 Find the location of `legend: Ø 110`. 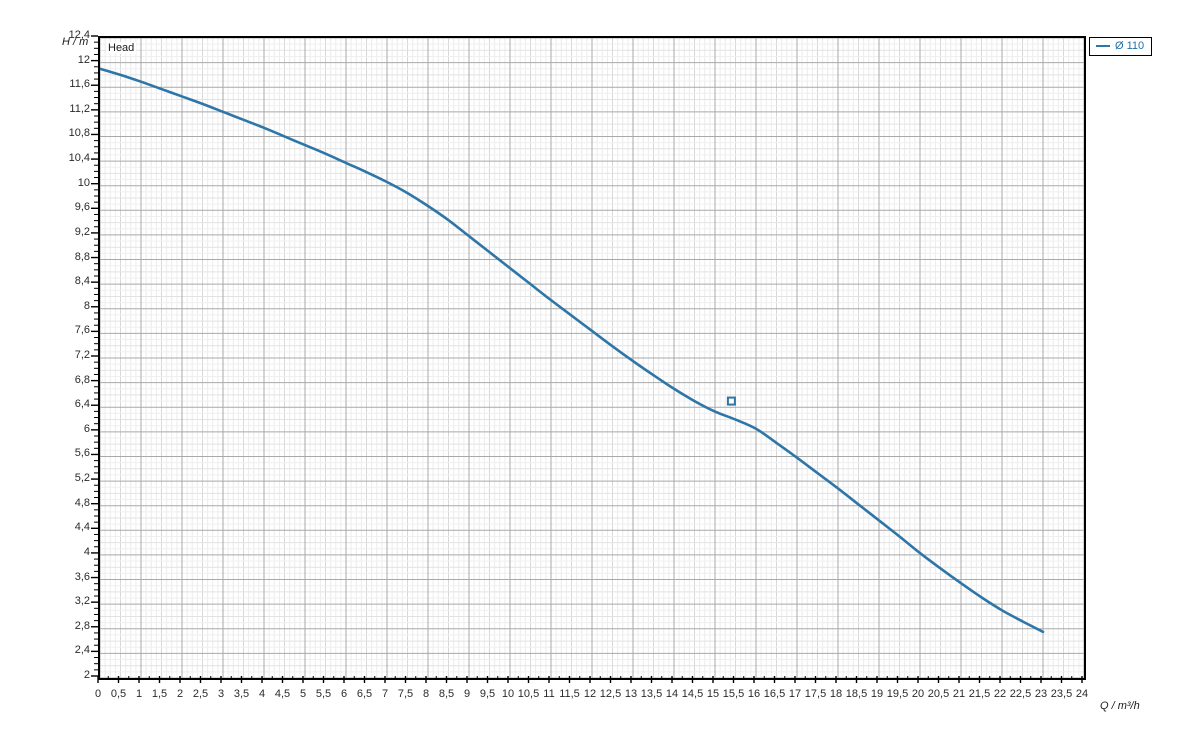

legend: Ø 110 is located at coordinates (1121, 46).